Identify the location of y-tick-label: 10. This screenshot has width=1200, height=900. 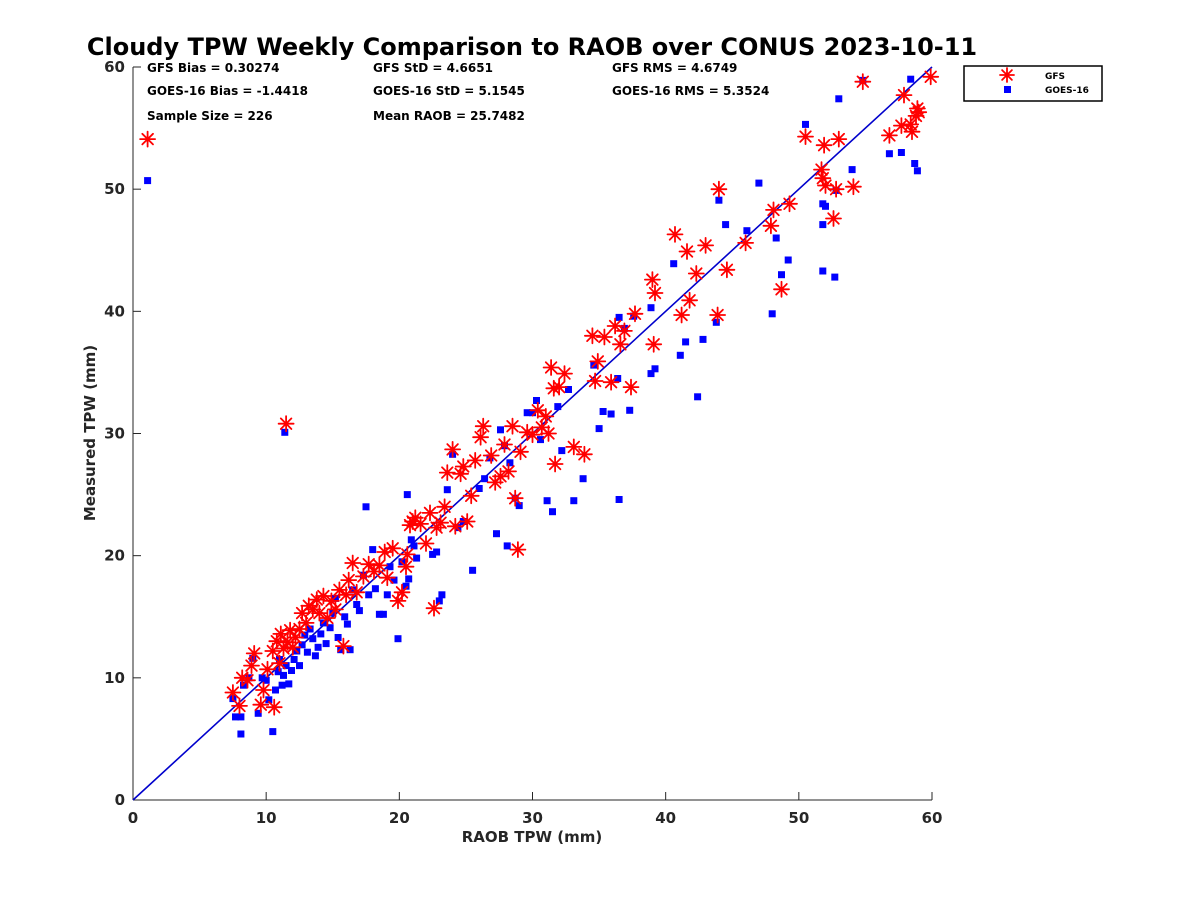
(114, 678).